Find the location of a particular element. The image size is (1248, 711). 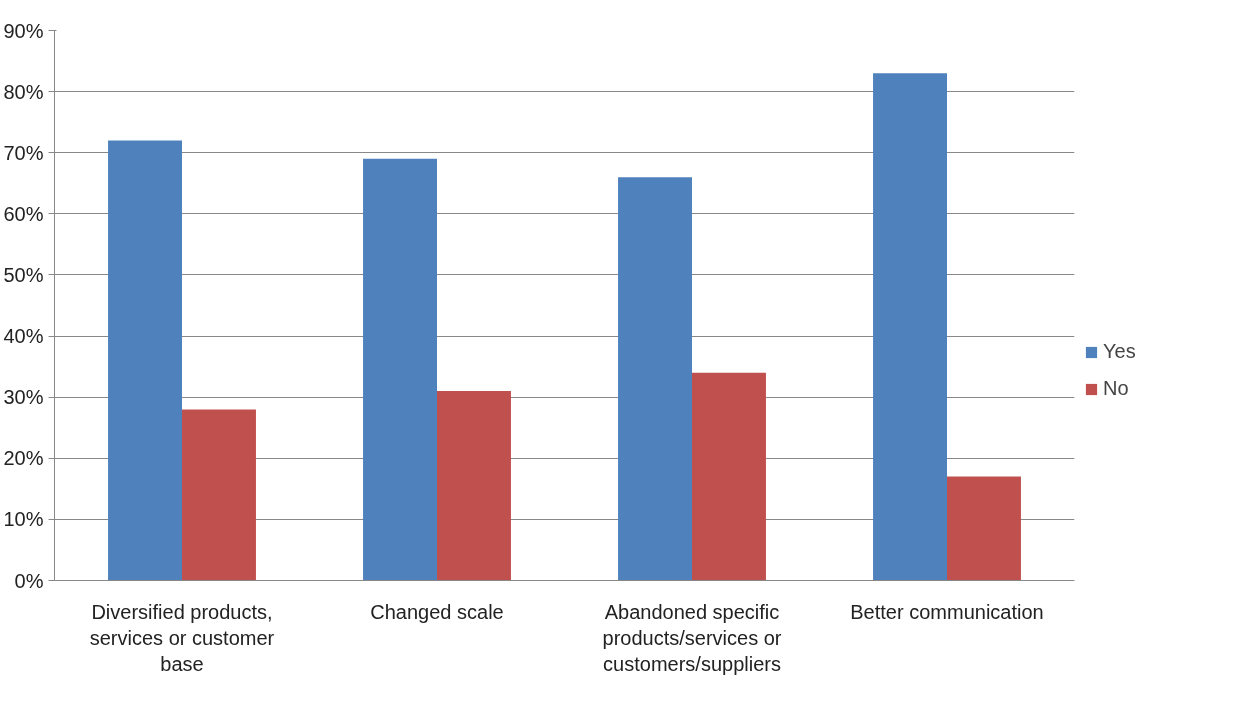

y-tick-label: 0% is located at coordinates (29, 580).